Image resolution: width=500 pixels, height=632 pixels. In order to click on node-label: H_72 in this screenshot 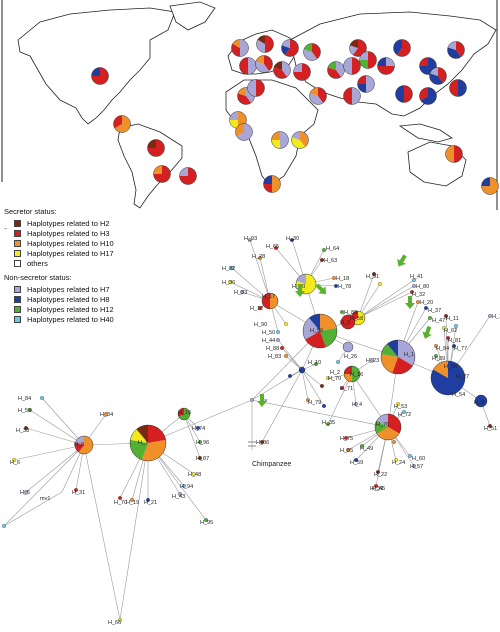, I will do `click(404, 415)`.